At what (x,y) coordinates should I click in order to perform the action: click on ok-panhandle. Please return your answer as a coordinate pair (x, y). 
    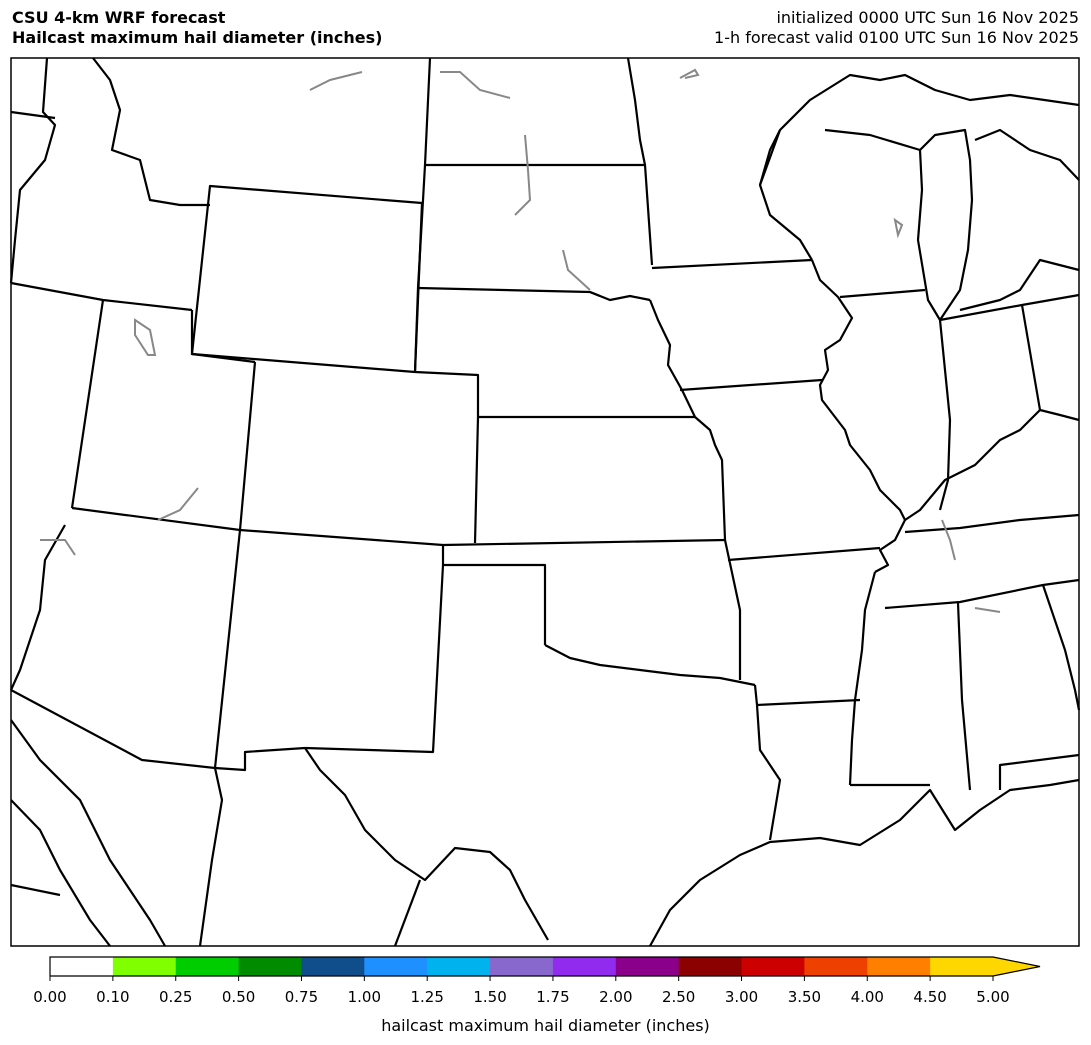
    Looking at the image, I should click on (494, 595).